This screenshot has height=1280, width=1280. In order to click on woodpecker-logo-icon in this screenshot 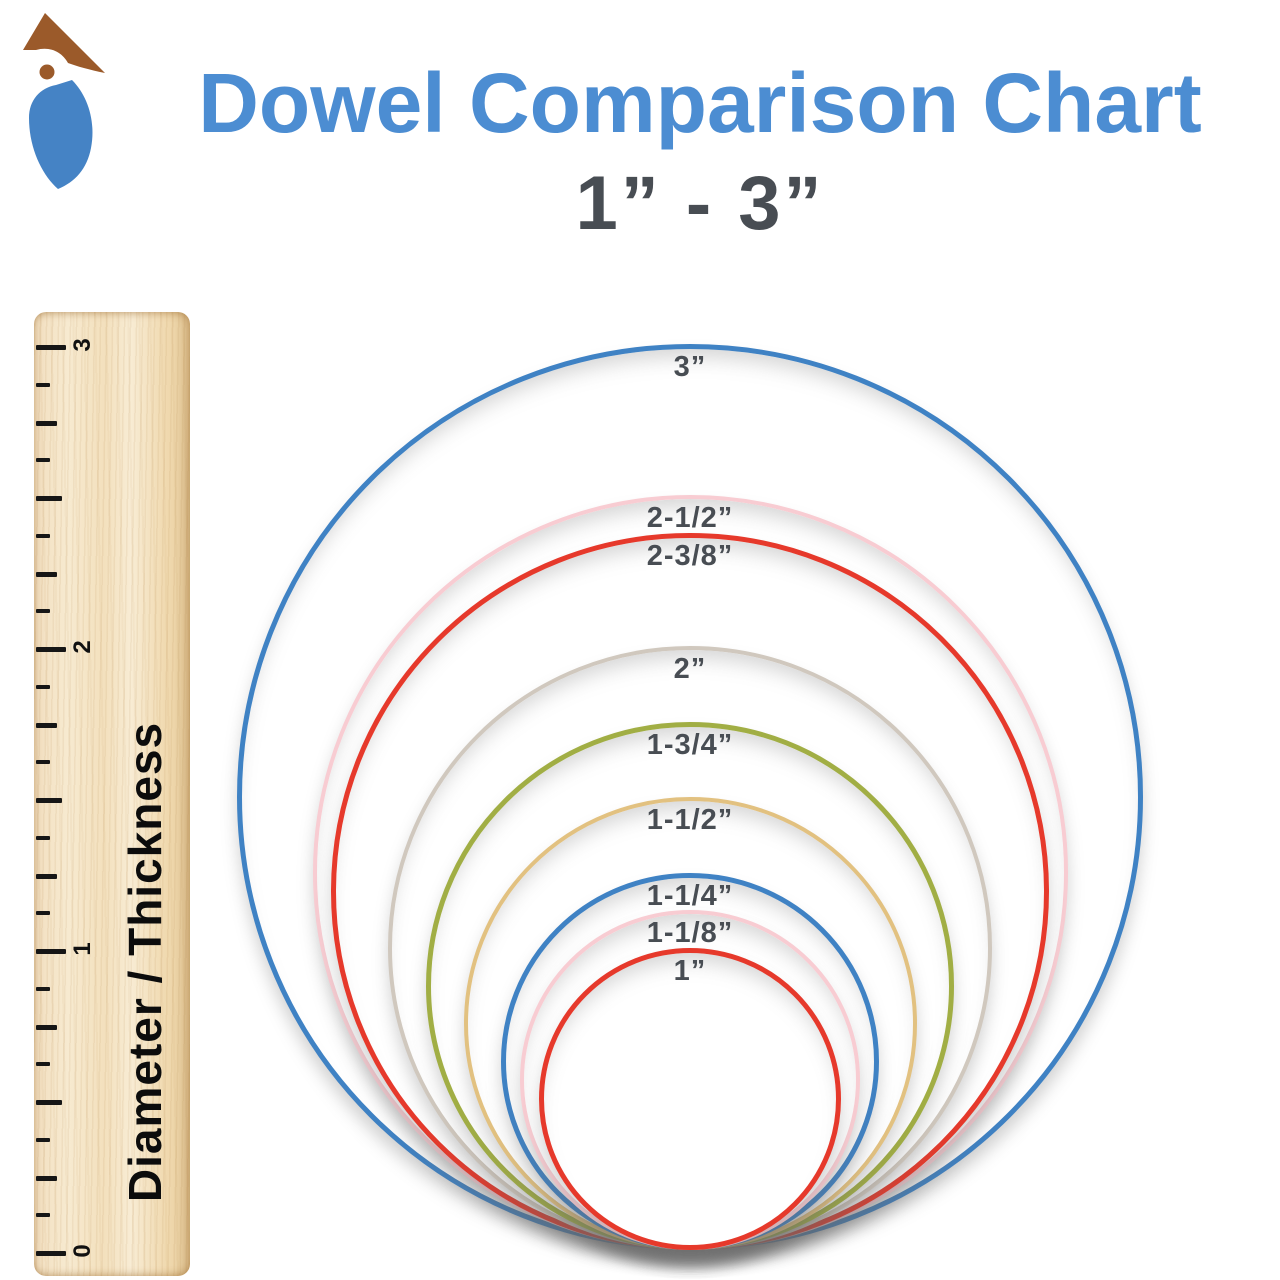, I will do `click(64, 101)`.